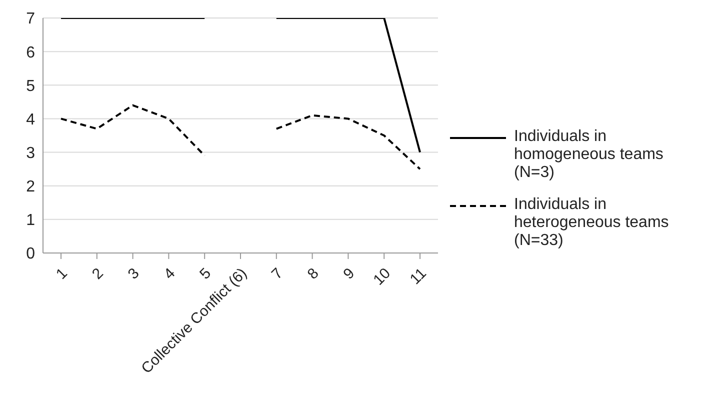 Image resolution: width=702 pixels, height=403 pixels. What do you see at coordinates (589, 155) in the screenshot?
I see `legend-label: Individuals in homogeneous teams (N=3)` at bounding box center [589, 155].